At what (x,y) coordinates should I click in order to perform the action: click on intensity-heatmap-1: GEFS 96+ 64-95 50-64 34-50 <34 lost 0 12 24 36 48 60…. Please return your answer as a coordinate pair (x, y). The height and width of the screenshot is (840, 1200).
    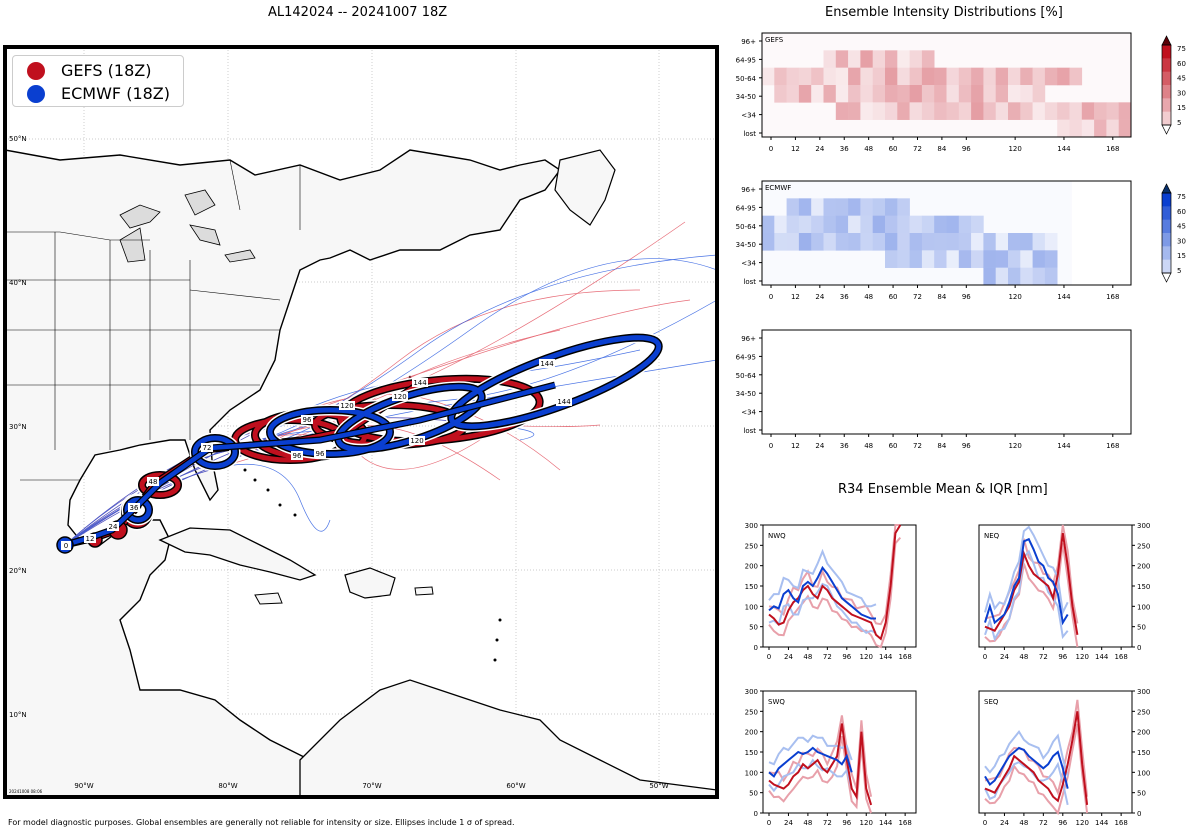
    Looking at the image, I should click on (961, 92).